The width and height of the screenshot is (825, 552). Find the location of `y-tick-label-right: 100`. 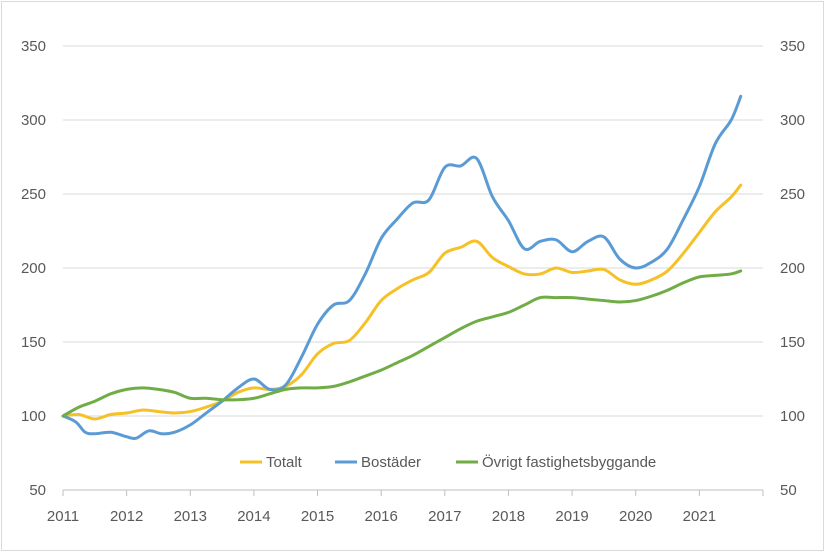

y-tick-label-right: 100 is located at coordinates (792, 416).